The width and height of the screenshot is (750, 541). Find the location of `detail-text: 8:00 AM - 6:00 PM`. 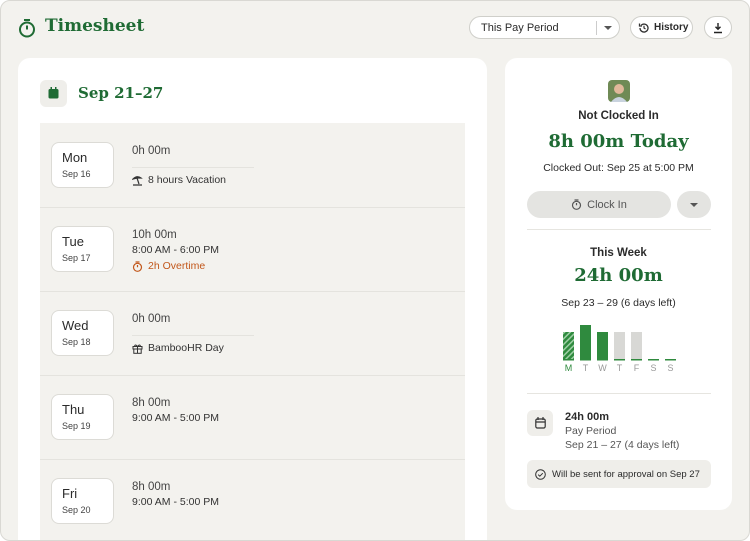

detail-text: 8:00 AM - 6:00 PM is located at coordinates (175, 250).